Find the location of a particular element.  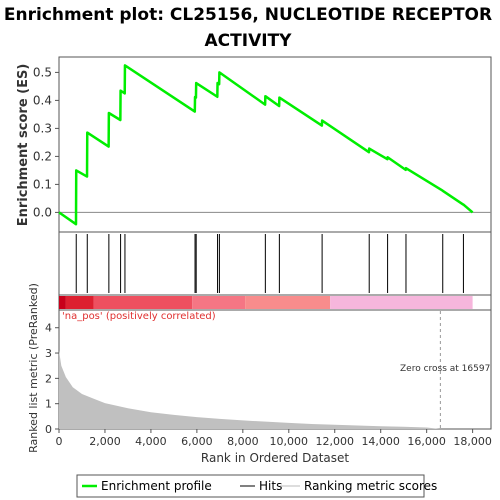

x-axis-label: Rank in Ordered Dataset is located at coordinates (275, 458).